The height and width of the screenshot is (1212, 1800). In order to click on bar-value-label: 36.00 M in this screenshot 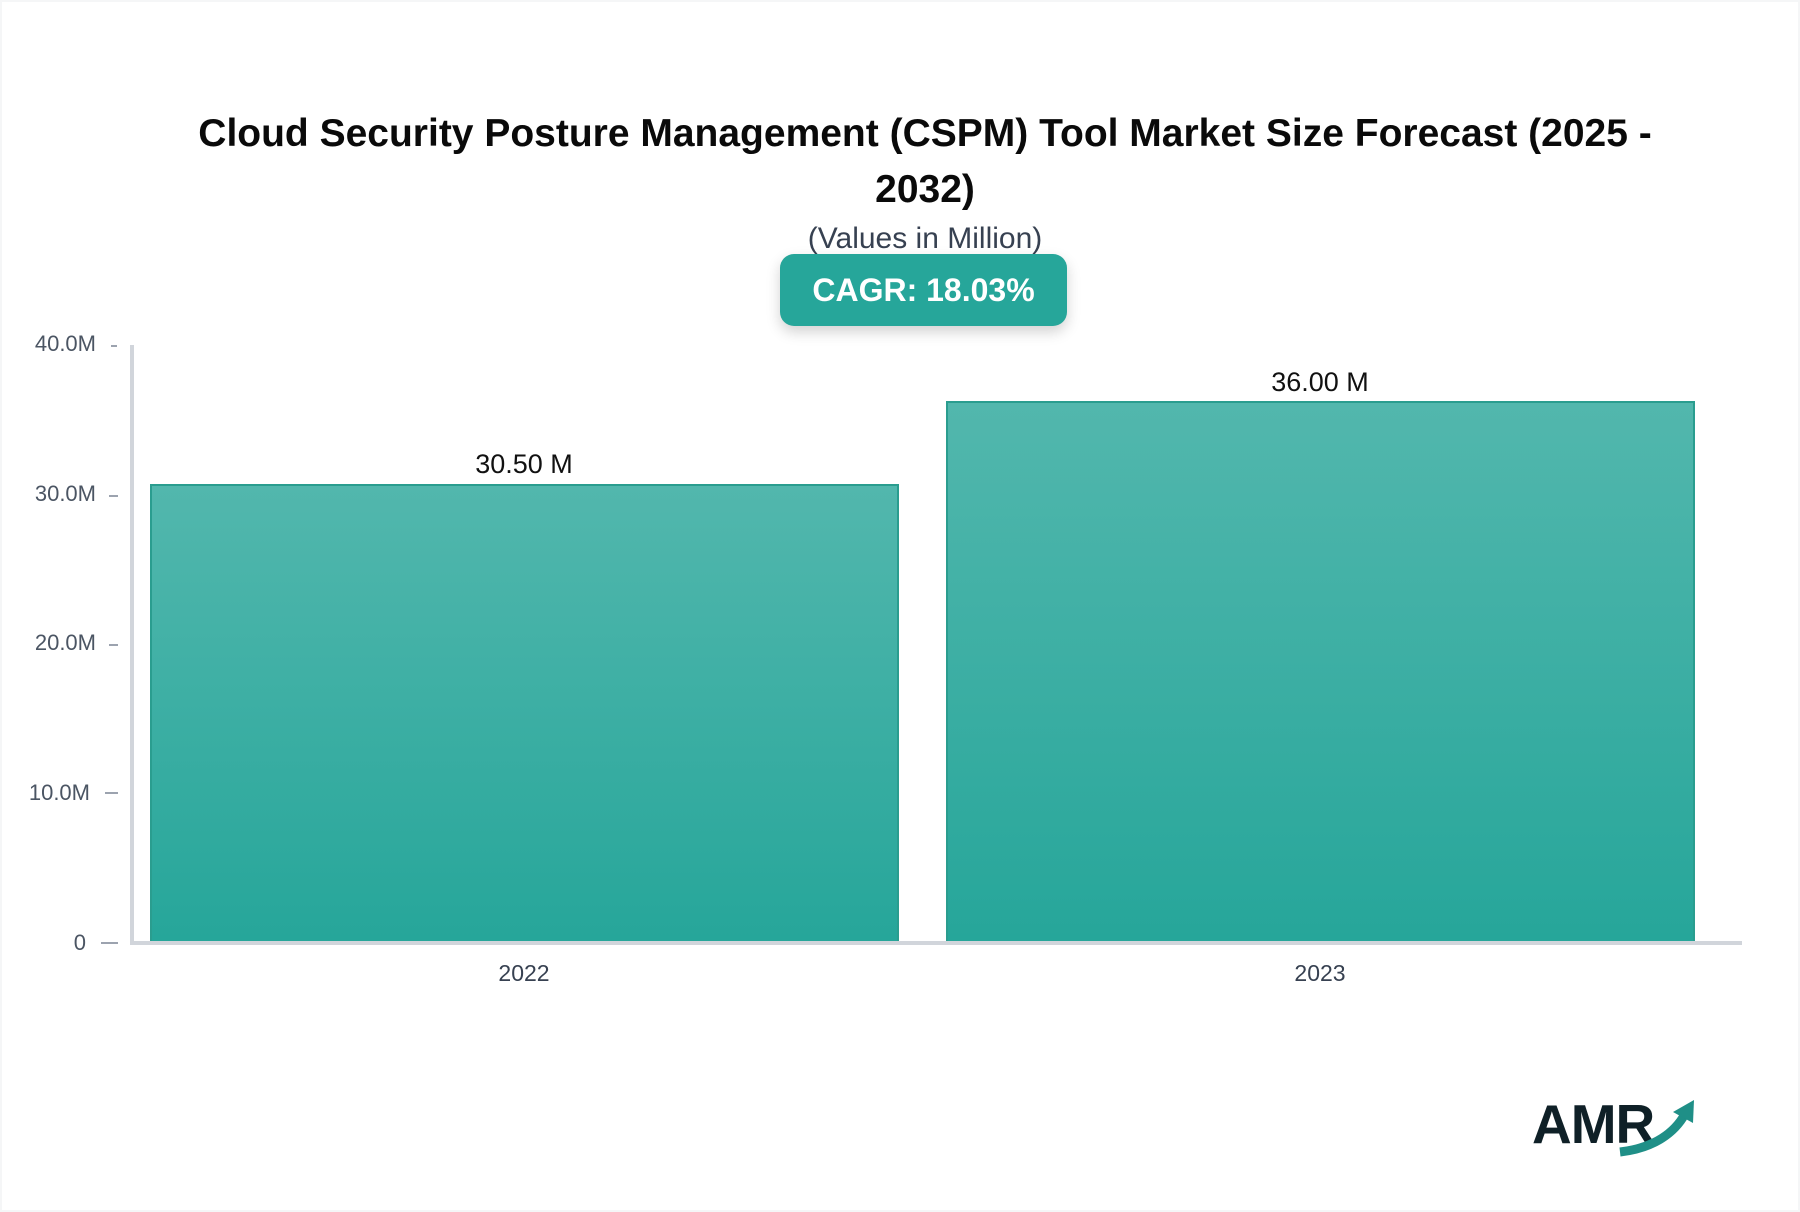, I will do `click(1320, 382)`.